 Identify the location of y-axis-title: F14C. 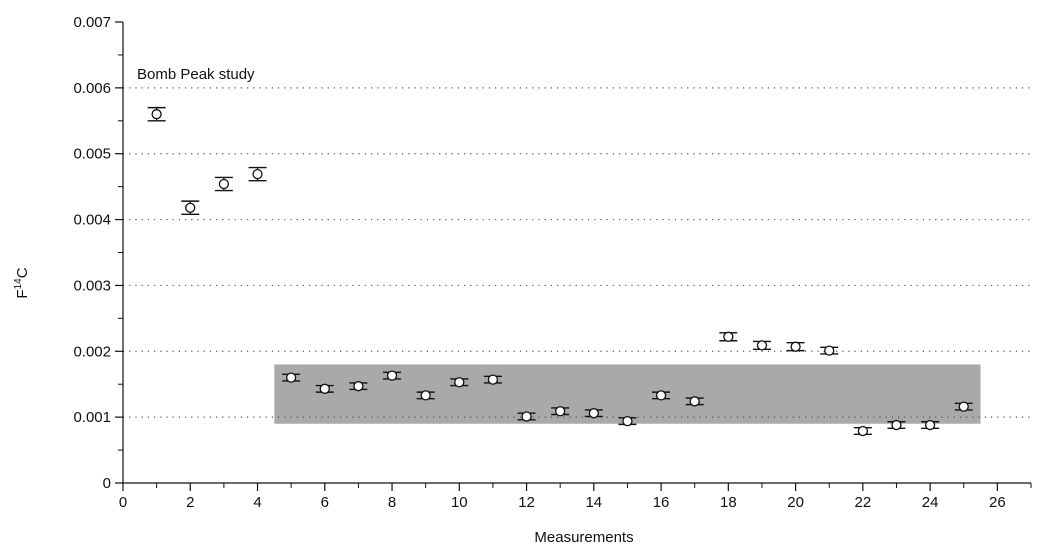
(22, 282).